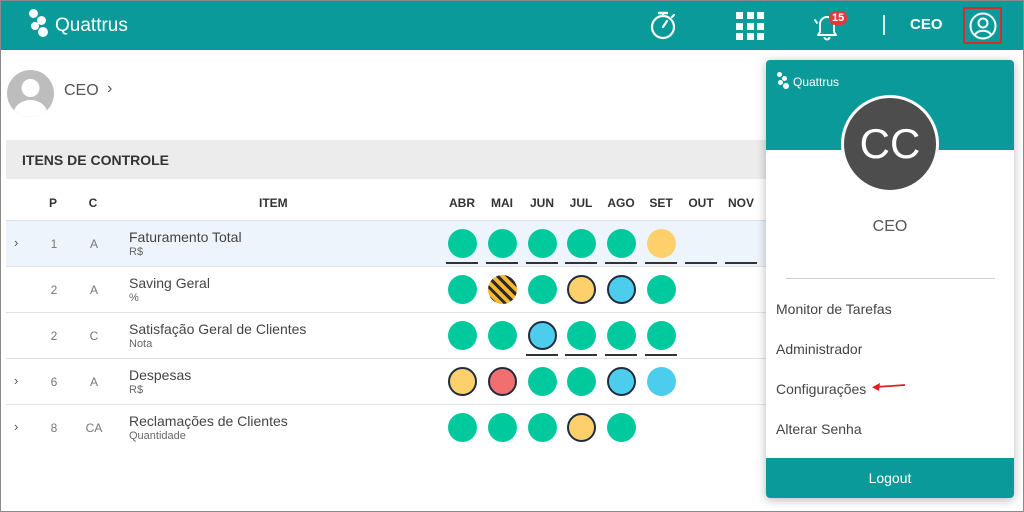 The height and width of the screenshot is (512, 1024). What do you see at coordinates (750, 26) in the screenshot?
I see `apps-grid-icon` at bounding box center [750, 26].